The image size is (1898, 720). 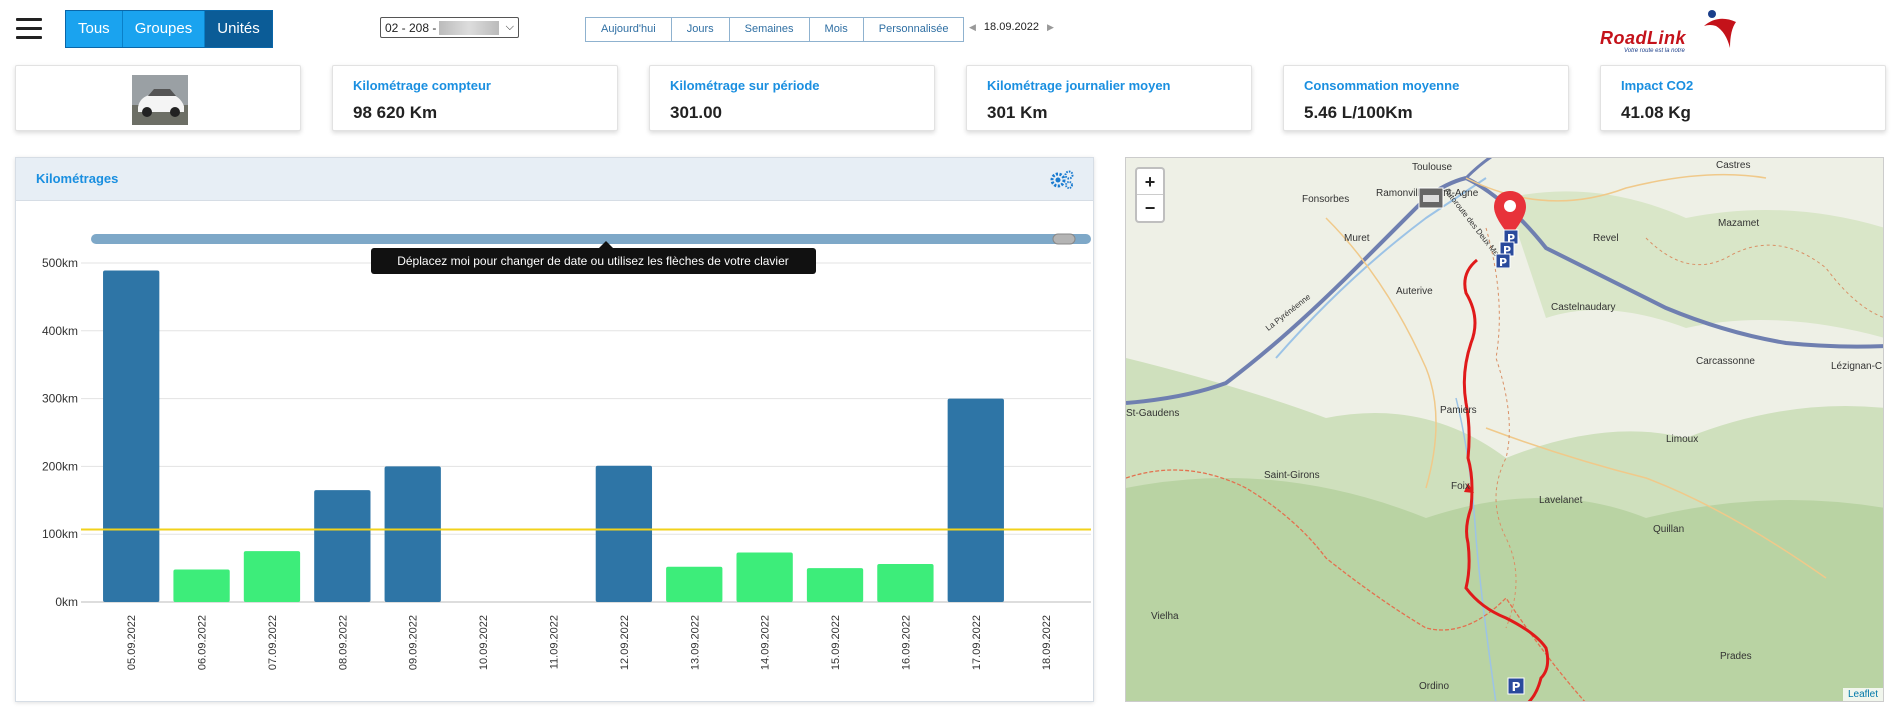 I want to click on place-label: Quillan, so click(x=1669, y=529).